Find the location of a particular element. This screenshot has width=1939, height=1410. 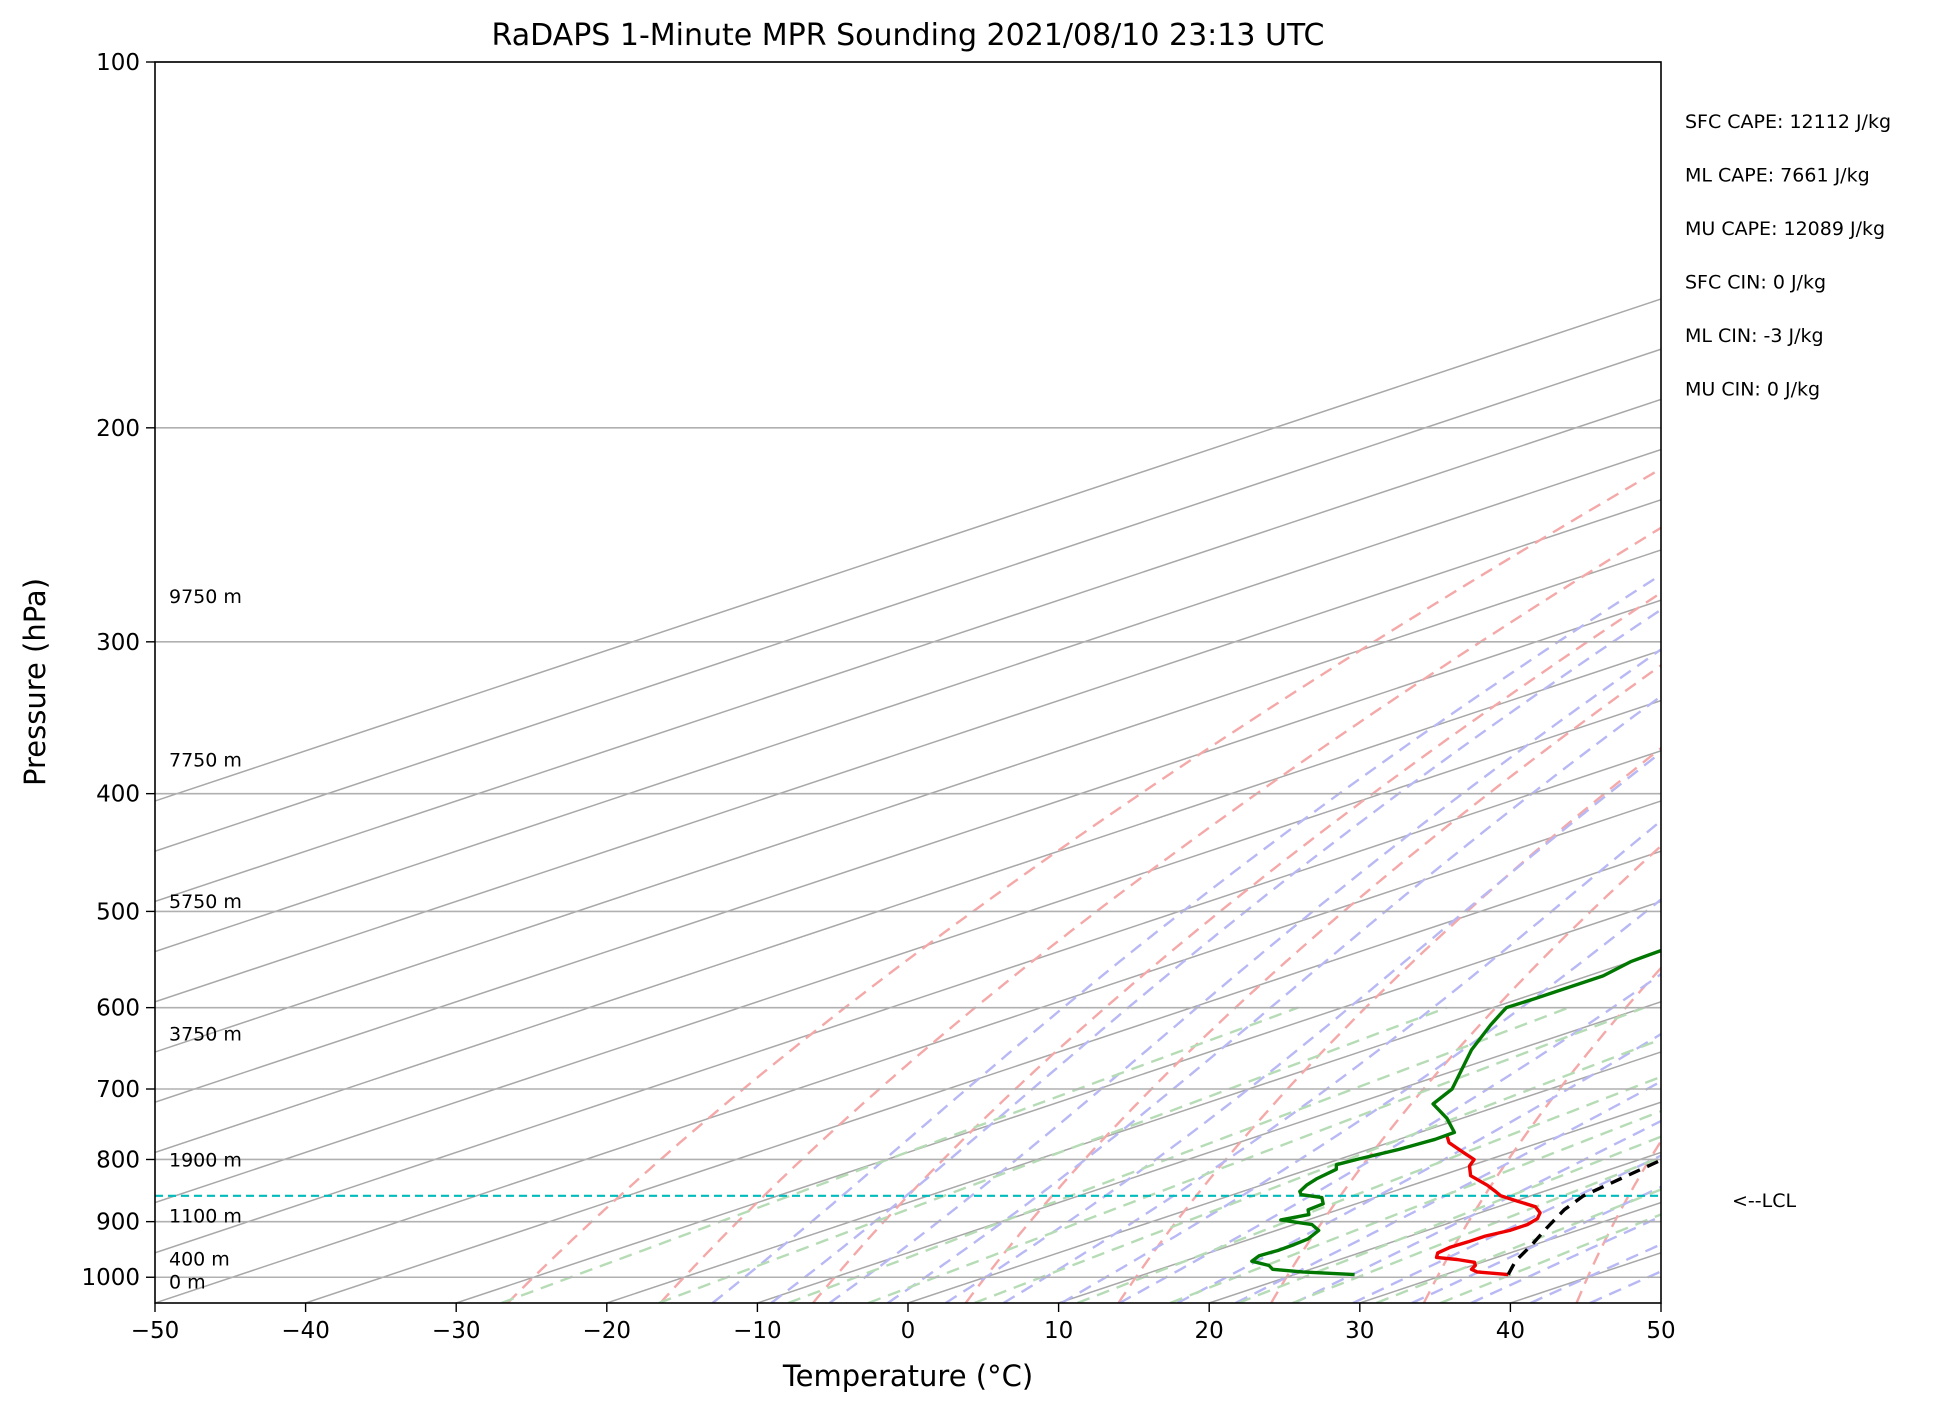

x-tick-label: −20 is located at coordinates (607, 1331).